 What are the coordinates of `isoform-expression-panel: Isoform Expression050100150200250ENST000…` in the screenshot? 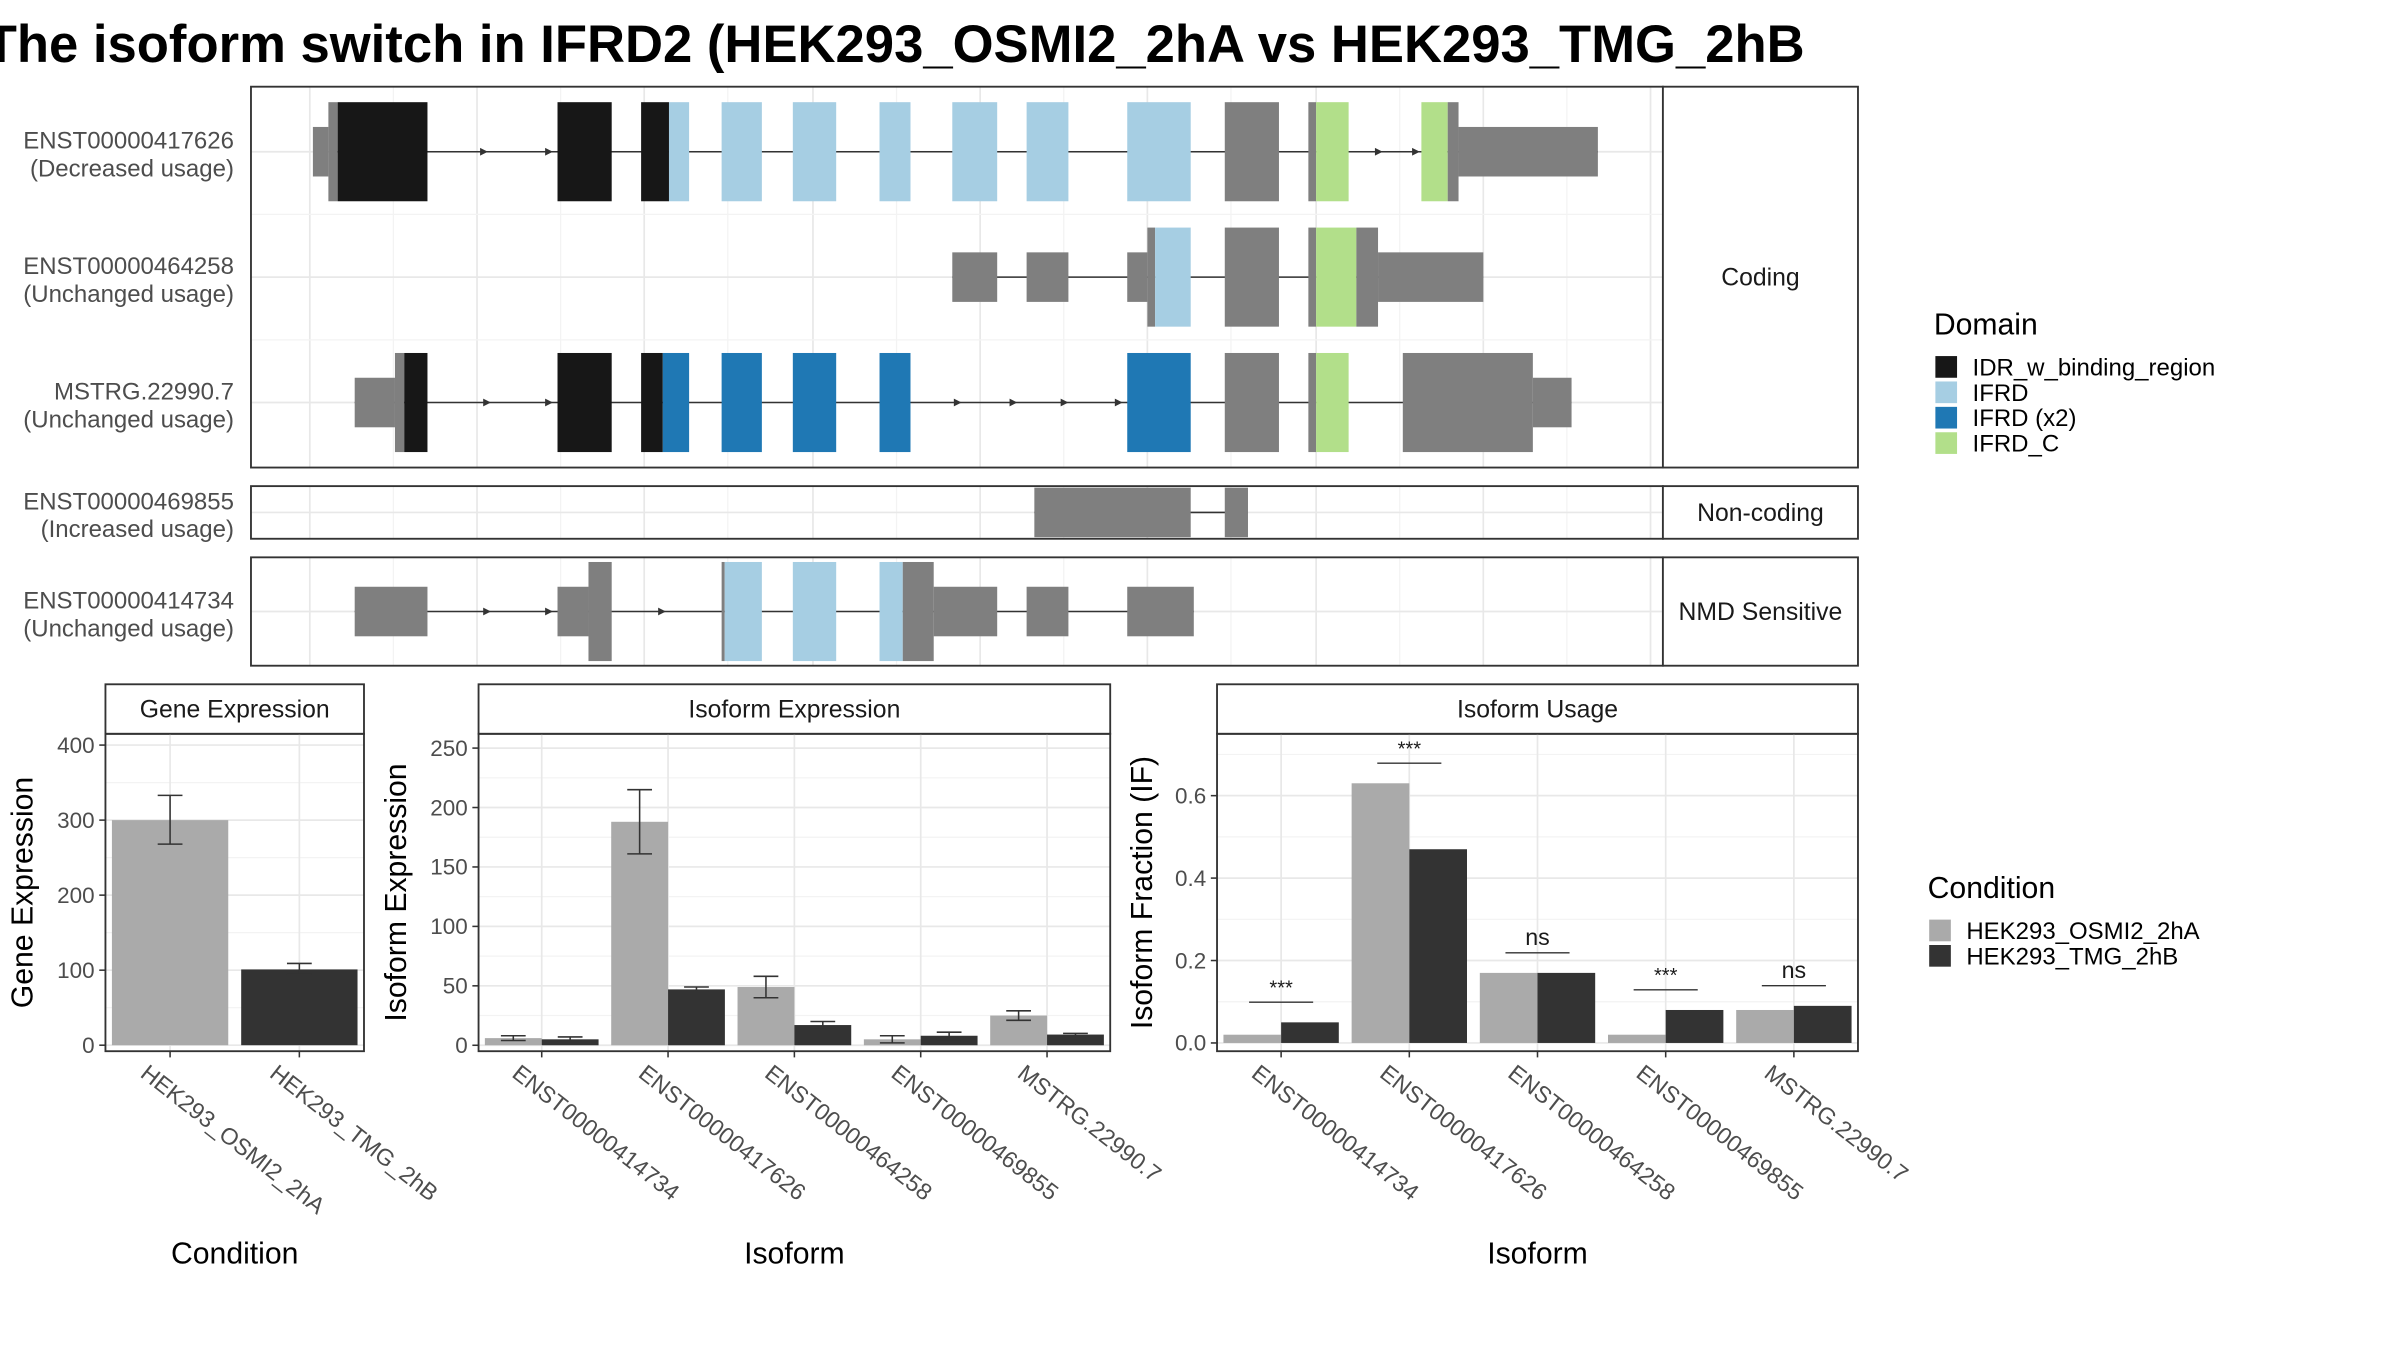 It's located at (773, 976).